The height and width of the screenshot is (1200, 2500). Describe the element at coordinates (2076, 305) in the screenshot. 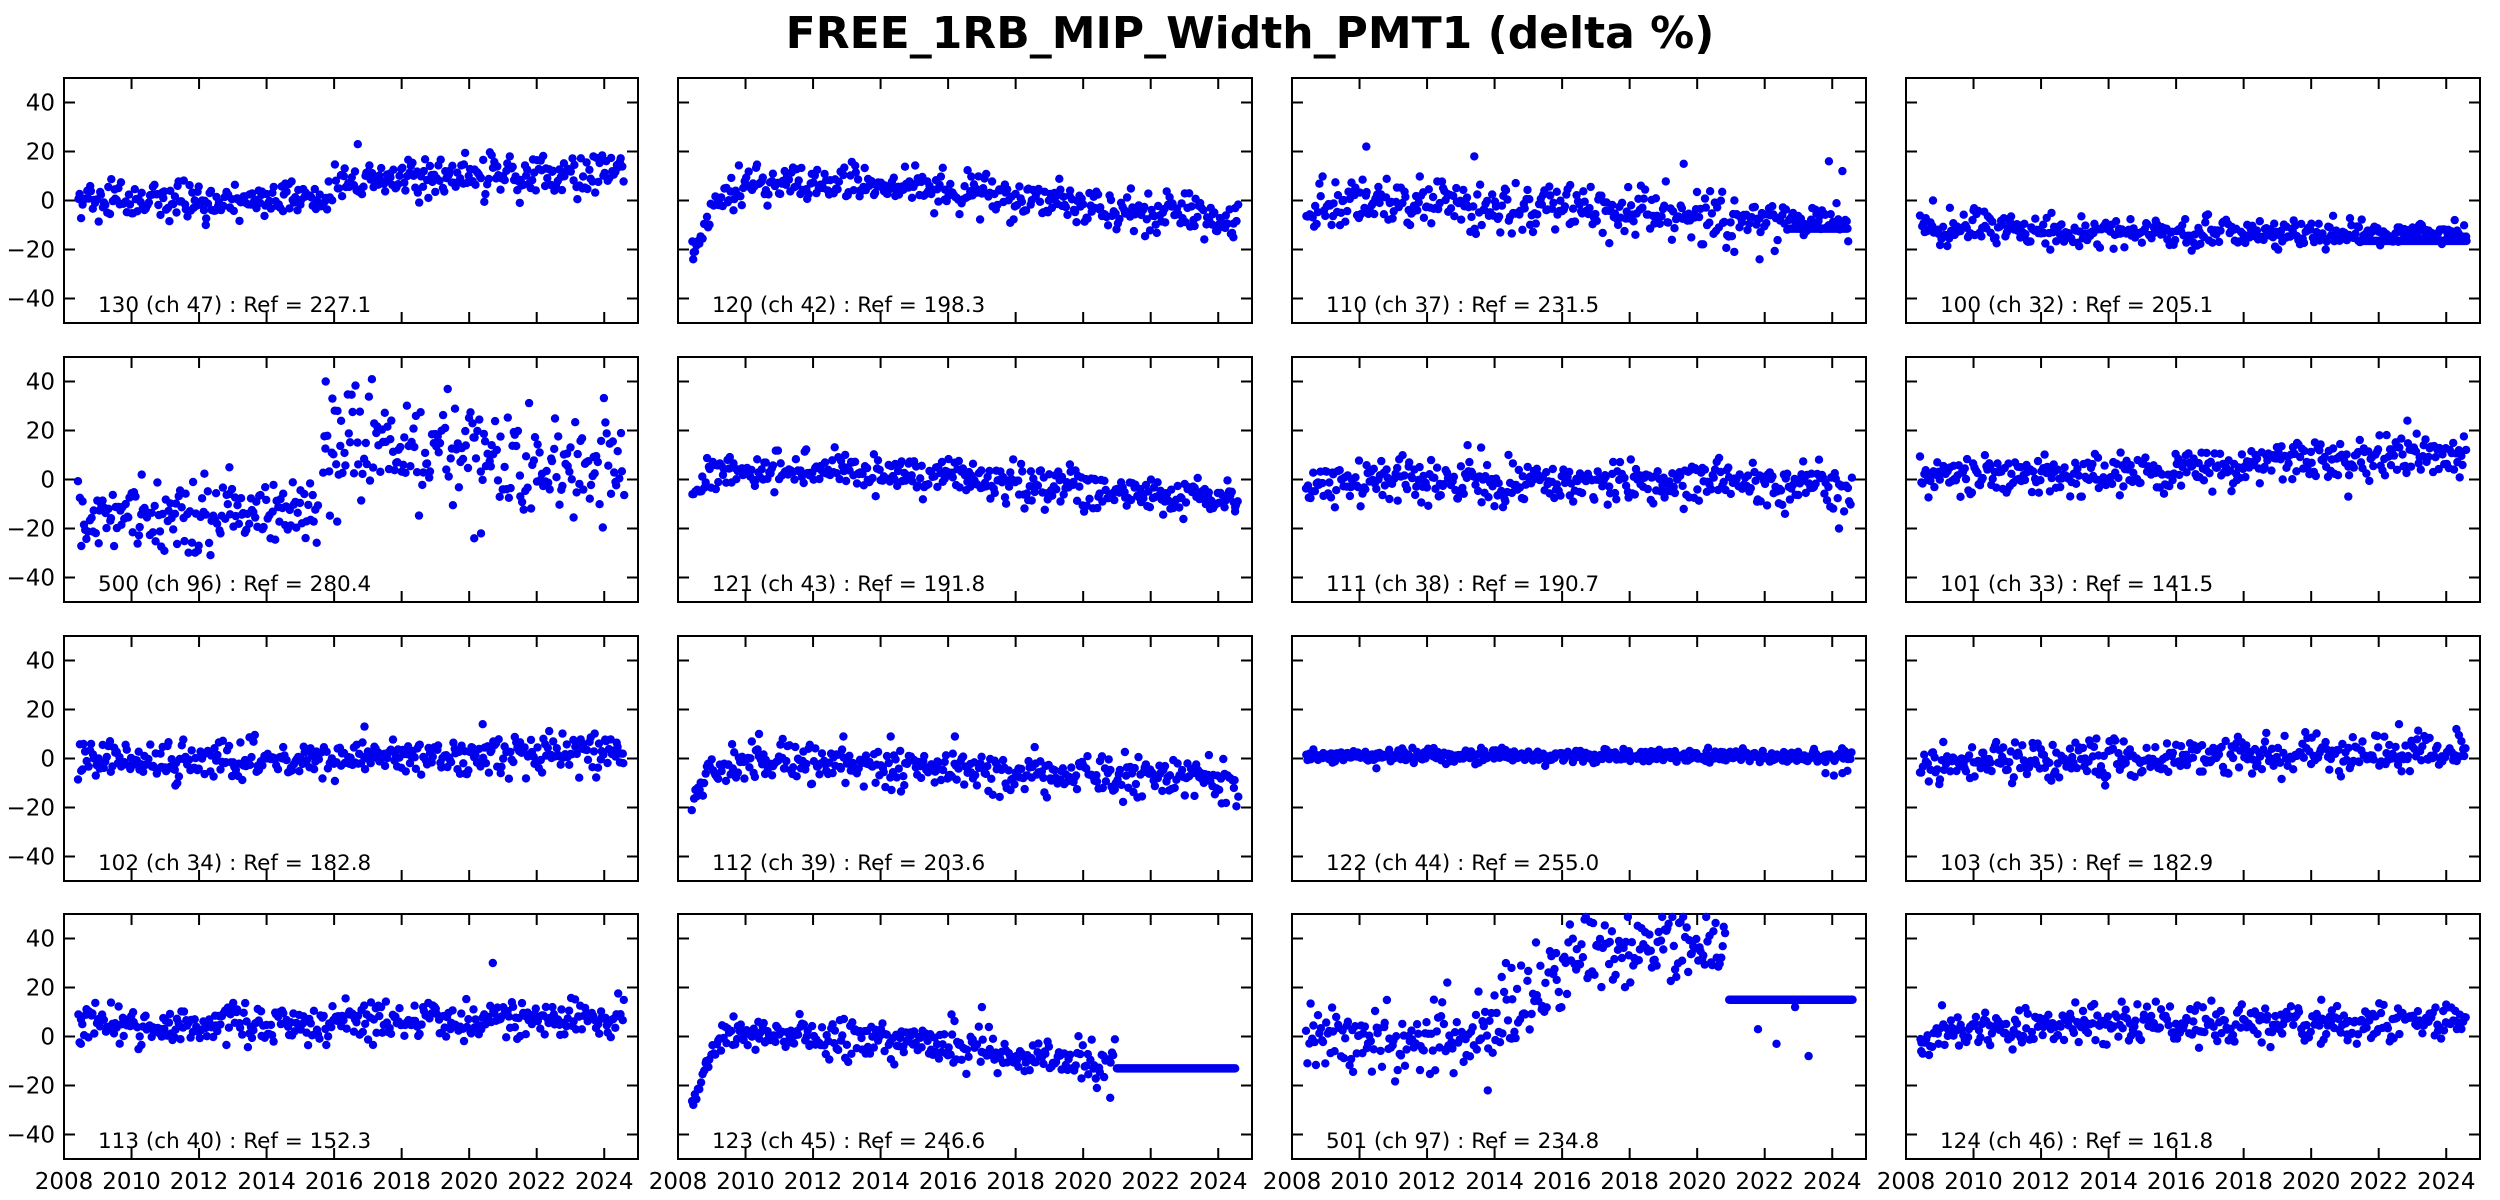

I see `panel-label: 100 (ch 32) : Ref = 205.1` at that location.